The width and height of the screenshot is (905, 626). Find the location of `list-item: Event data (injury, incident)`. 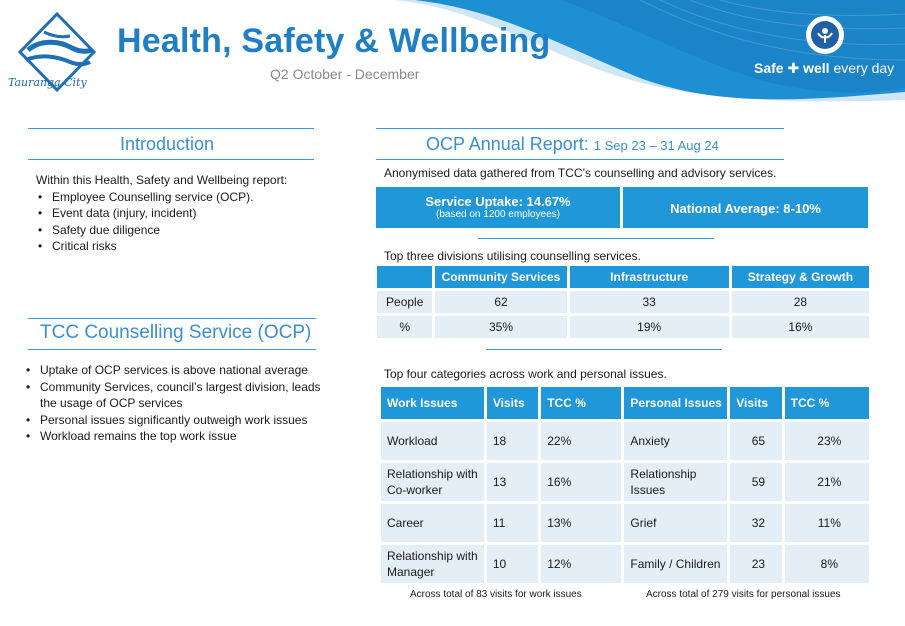

list-item: Event data (injury, incident) is located at coordinates (181, 213).